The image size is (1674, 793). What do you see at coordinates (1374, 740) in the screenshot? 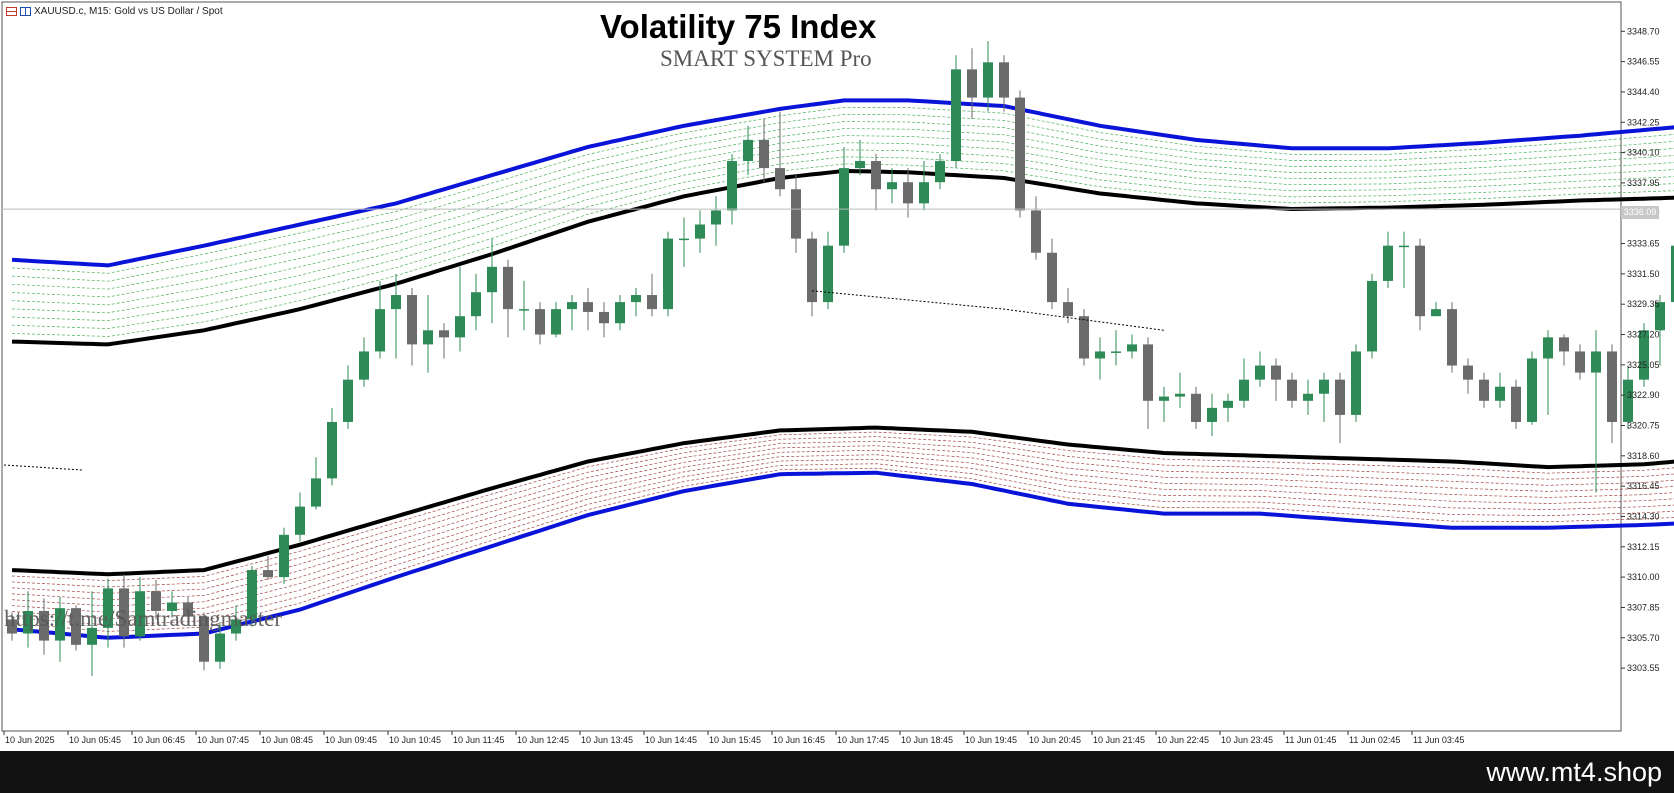
I see `x-tick-label: 11 Jun 02:45` at bounding box center [1374, 740].